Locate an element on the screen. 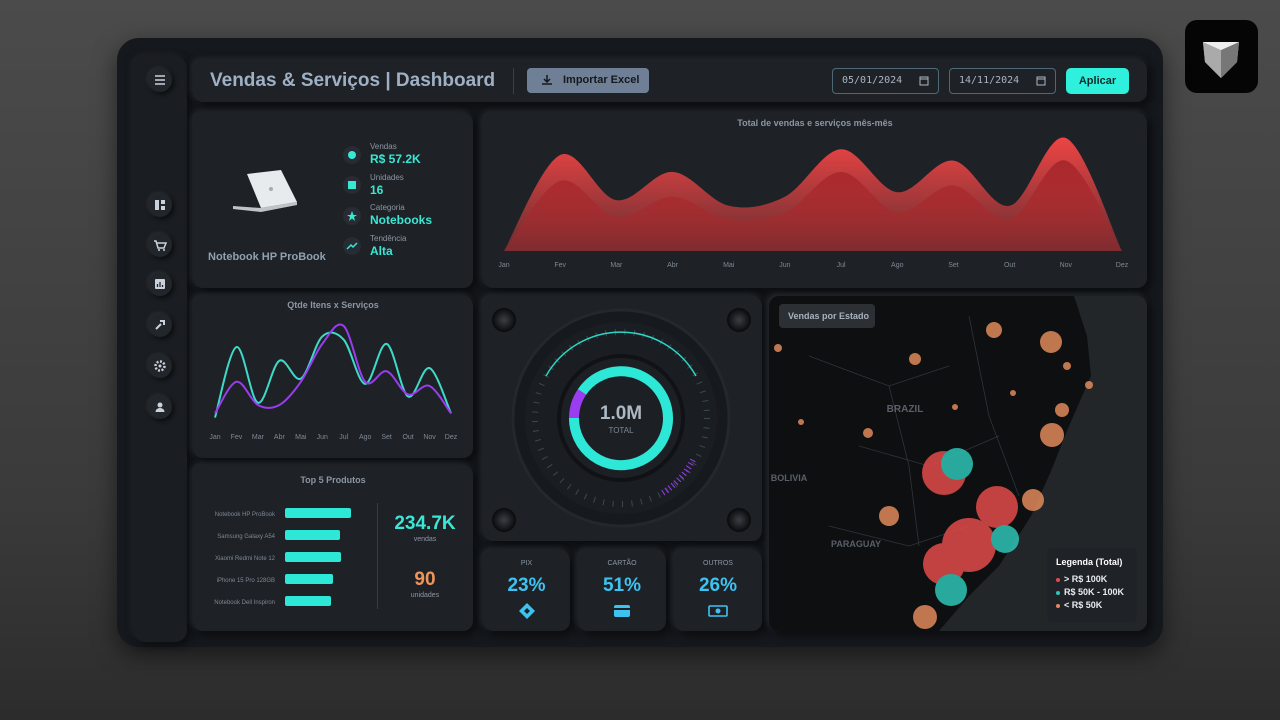 The height and width of the screenshot is (720, 1280). legend-label: > R$ 100K is located at coordinates (1086, 579).